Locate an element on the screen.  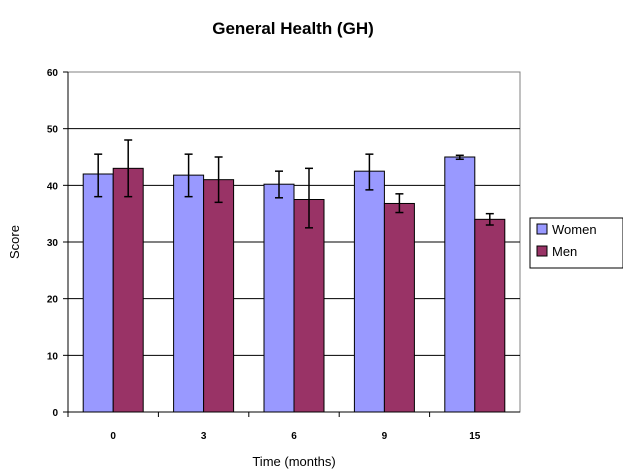
error-bars is located at coordinates (294, 184).